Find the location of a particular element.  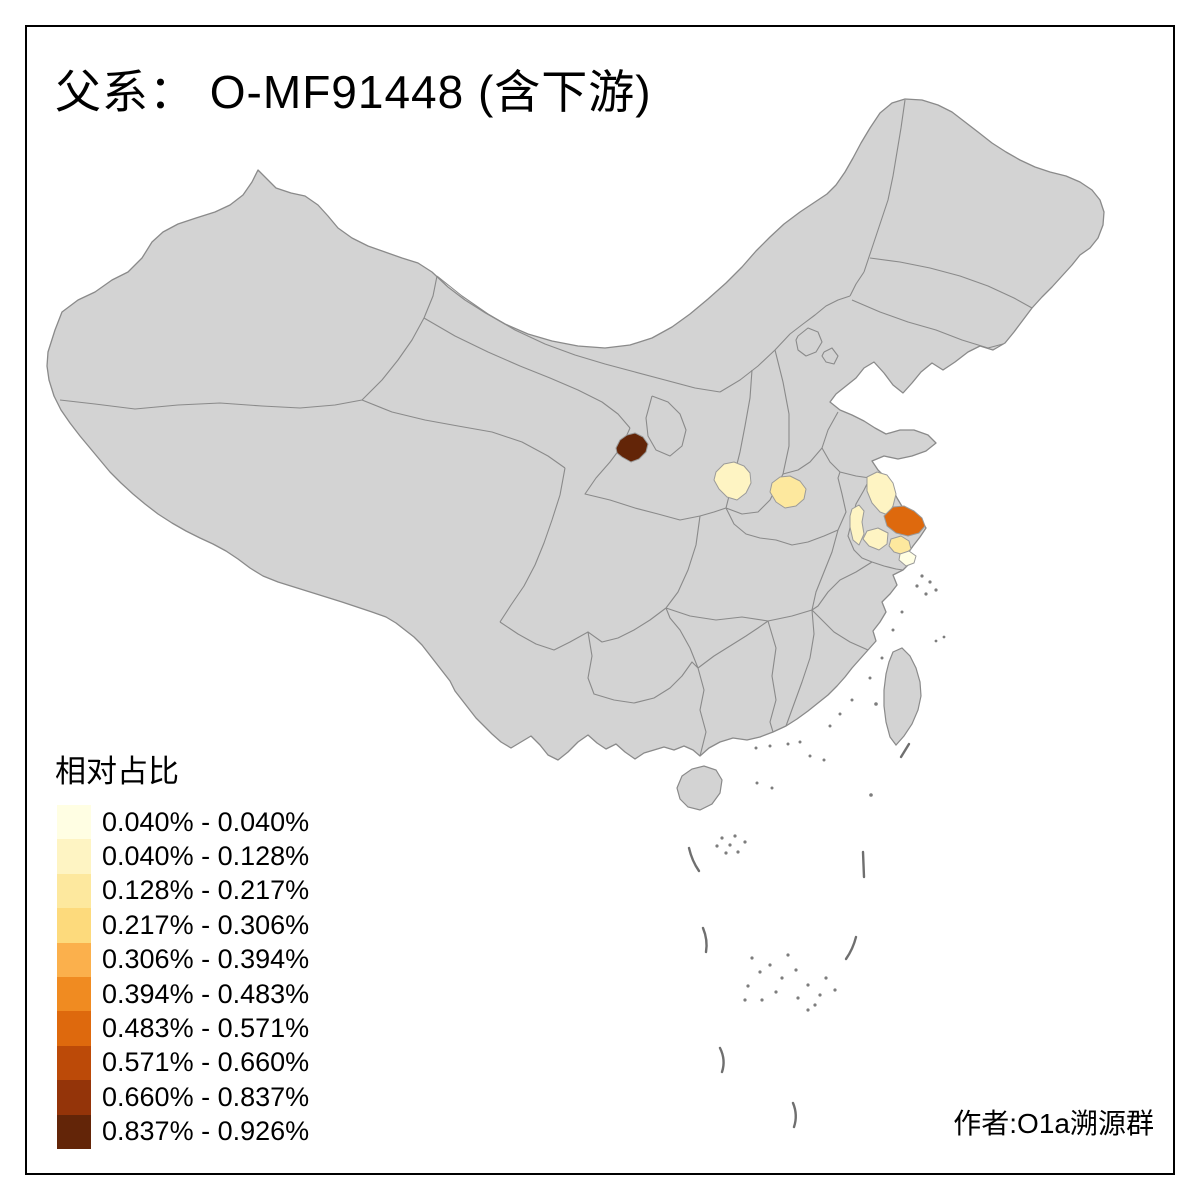

legend-item-label: 0.483% - 0.571% is located at coordinates (206, 1028).